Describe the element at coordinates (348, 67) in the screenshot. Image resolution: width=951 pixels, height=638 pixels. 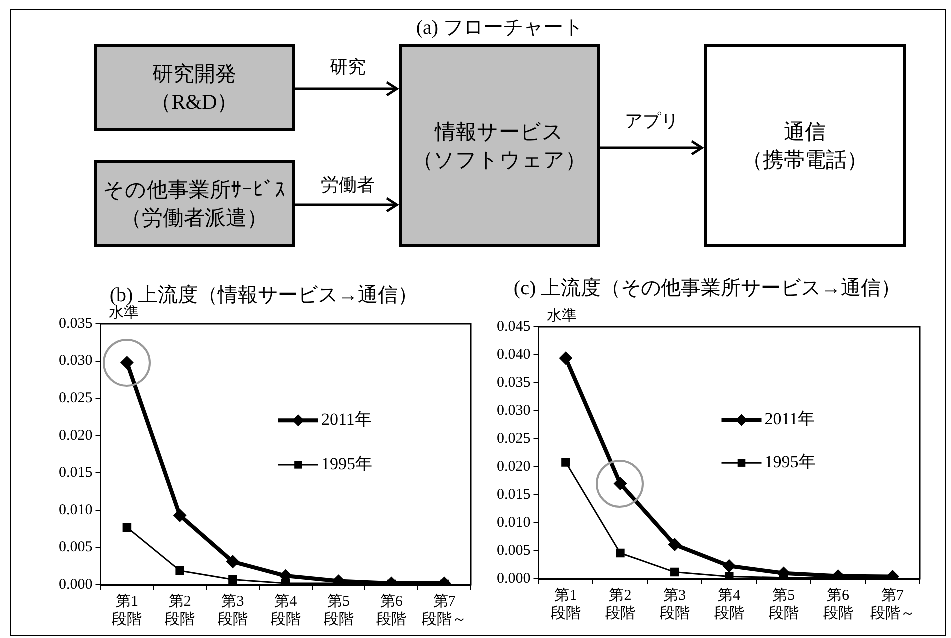
I see `text: 研究` at that location.